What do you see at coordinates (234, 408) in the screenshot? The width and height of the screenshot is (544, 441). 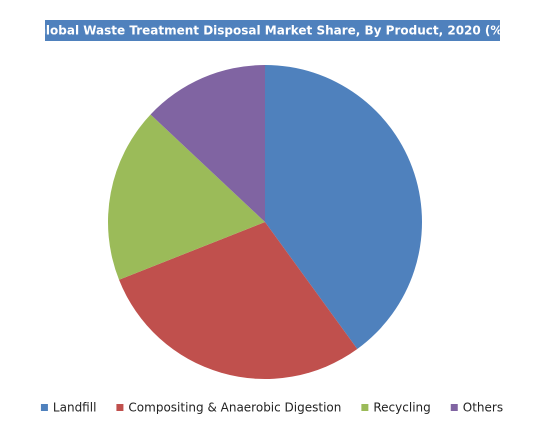 I see `legend-label: Compositing & Anaerobic Digestion` at bounding box center [234, 408].